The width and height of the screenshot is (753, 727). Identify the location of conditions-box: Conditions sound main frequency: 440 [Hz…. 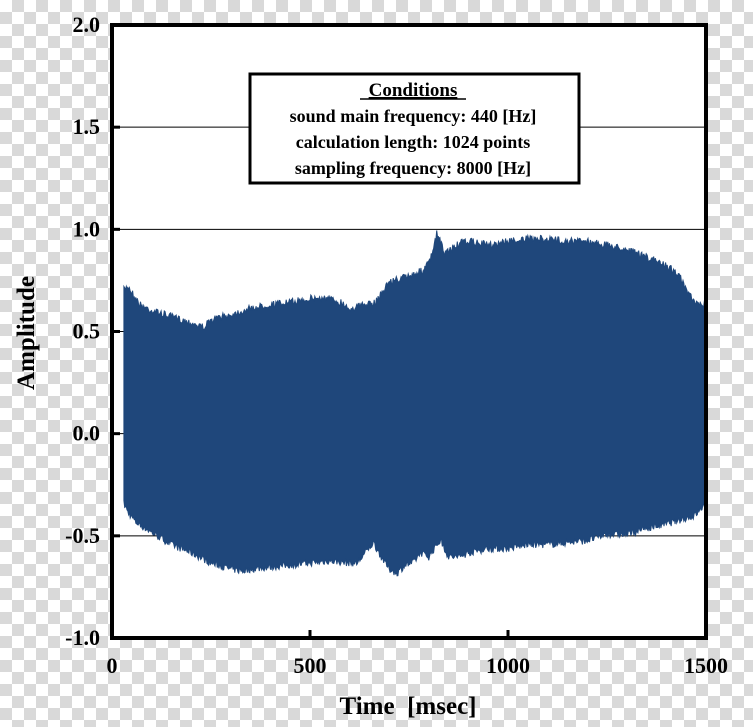
(414, 128).